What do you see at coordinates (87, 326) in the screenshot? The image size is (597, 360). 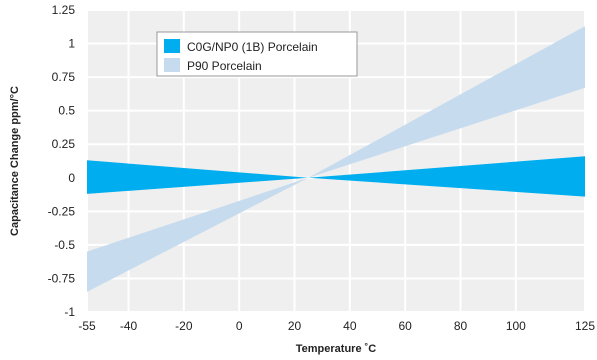 I see `x-tick-label: -55` at bounding box center [87, 326].